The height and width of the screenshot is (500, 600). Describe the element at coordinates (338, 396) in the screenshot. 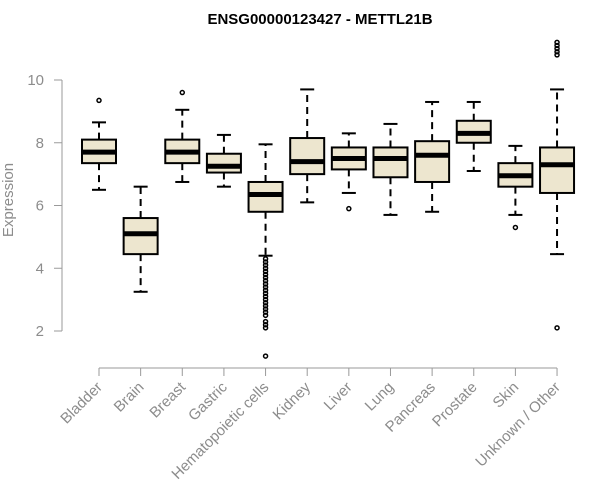

I see `x-tick-label: Liver` at that location.